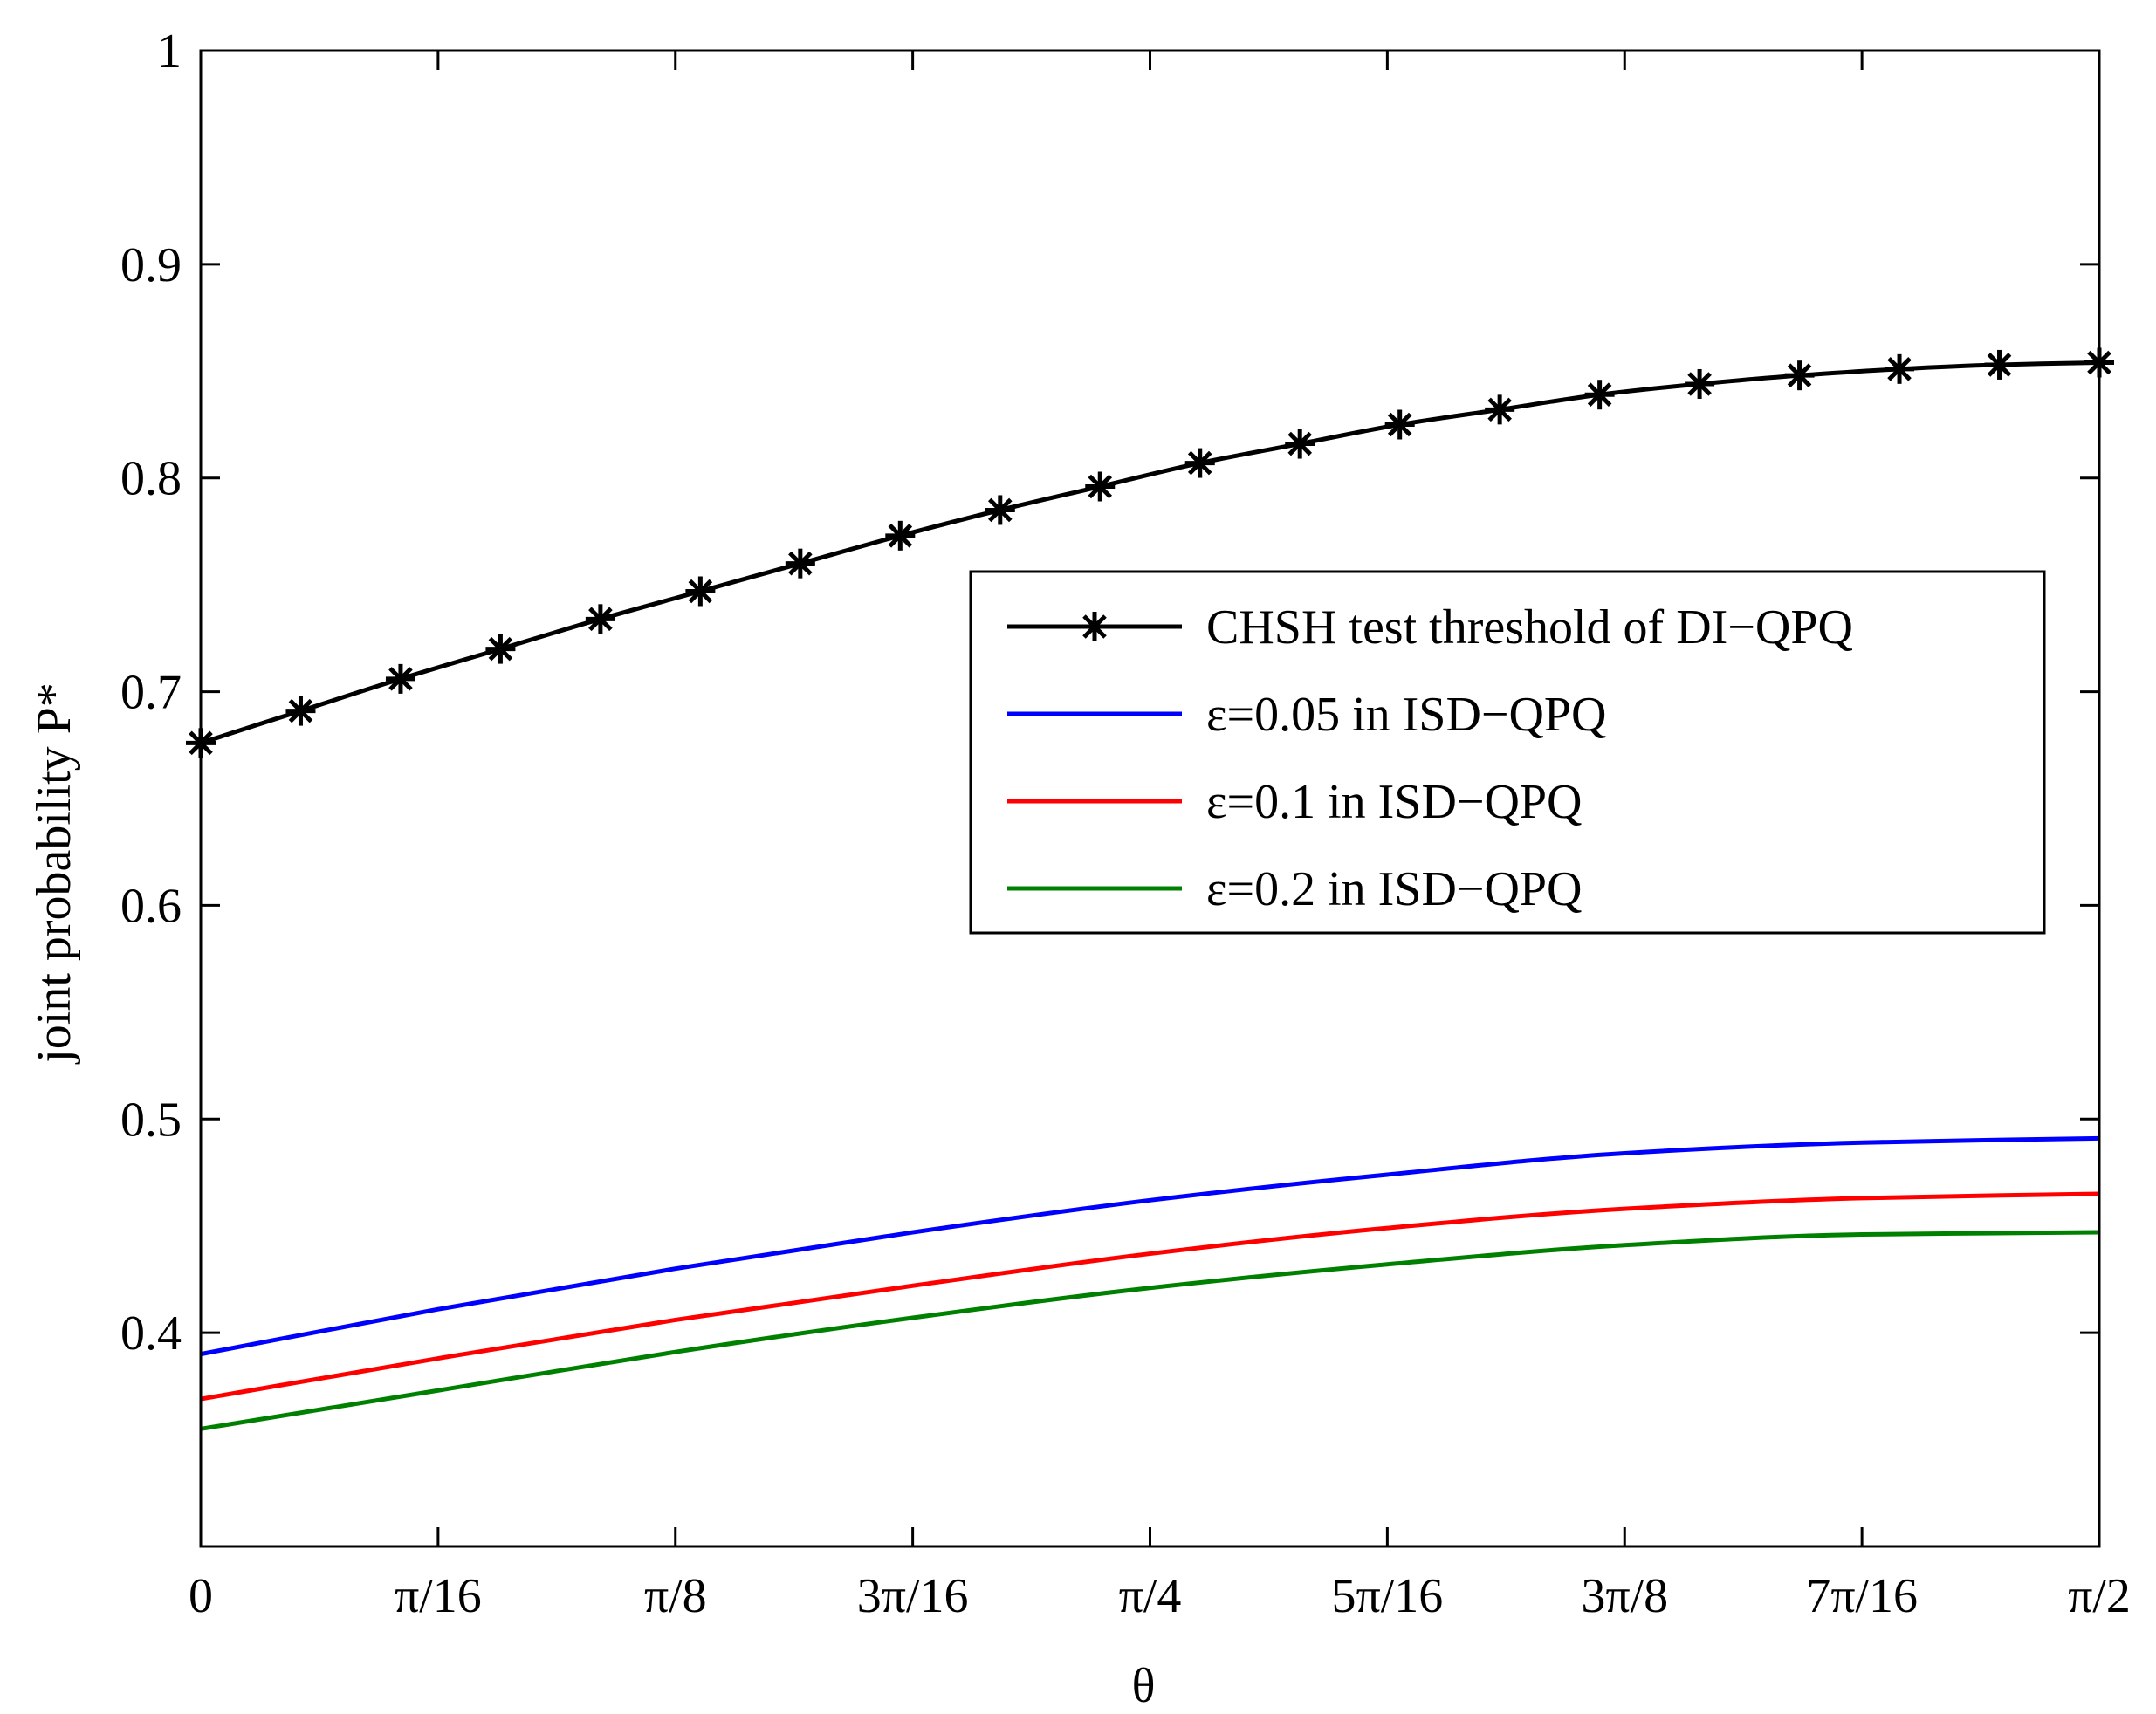 The image size is (2156, 1714). I want to click on y-tick-label-2: 0.6, so click(151, 906).